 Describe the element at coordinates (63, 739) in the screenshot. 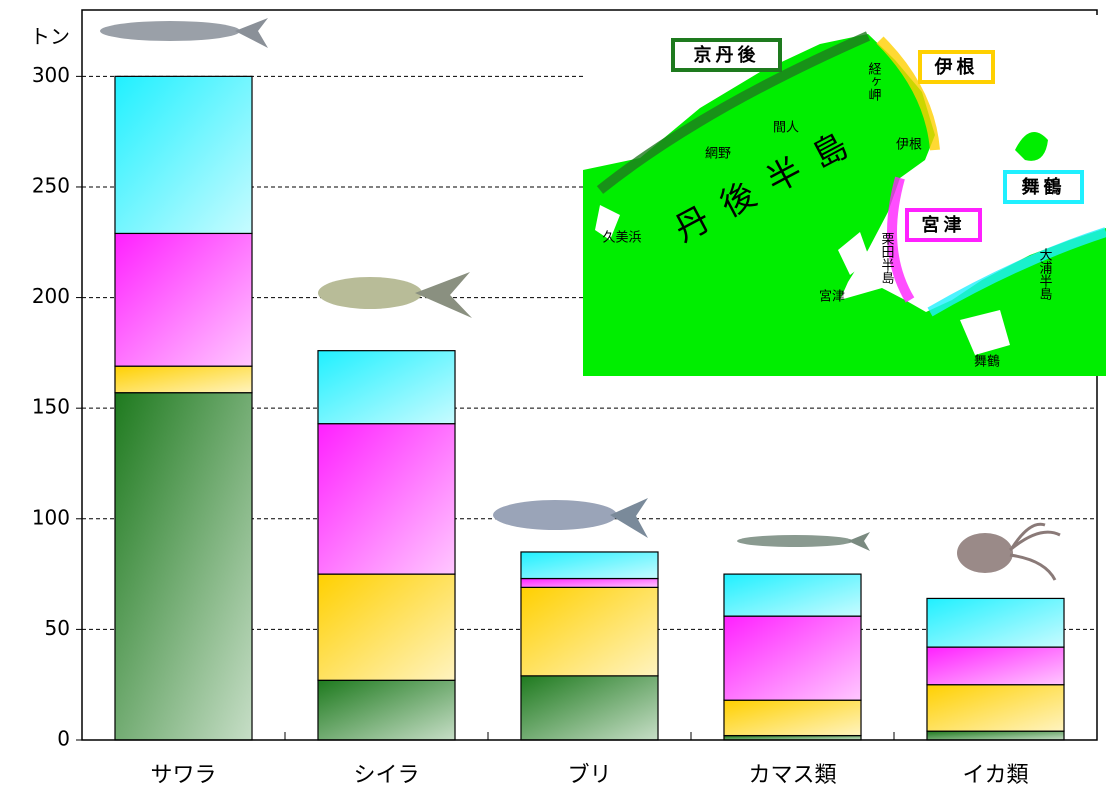

I see `y-tick-label: 0` at that location.